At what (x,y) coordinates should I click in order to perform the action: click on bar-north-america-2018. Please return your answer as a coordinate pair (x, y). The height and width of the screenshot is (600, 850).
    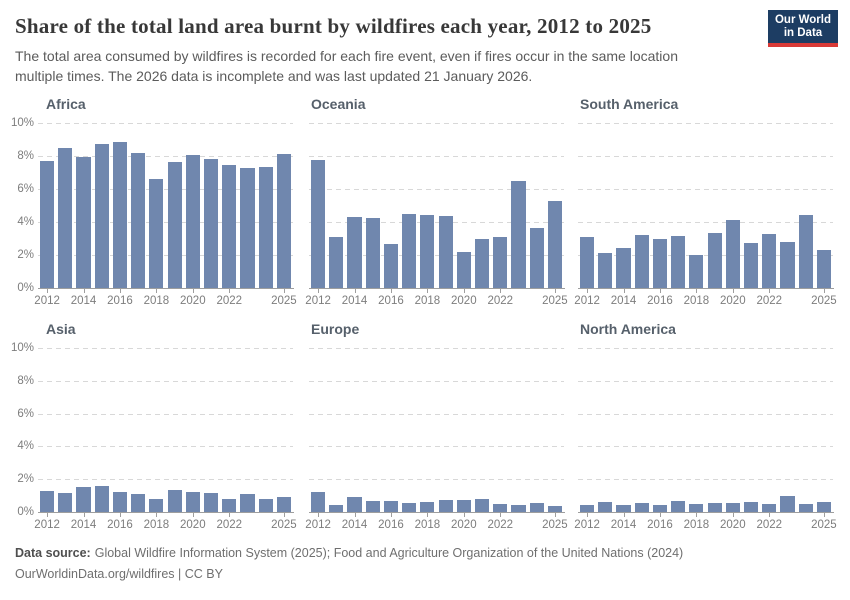
    Looking at the image, I should click on (696, 507).